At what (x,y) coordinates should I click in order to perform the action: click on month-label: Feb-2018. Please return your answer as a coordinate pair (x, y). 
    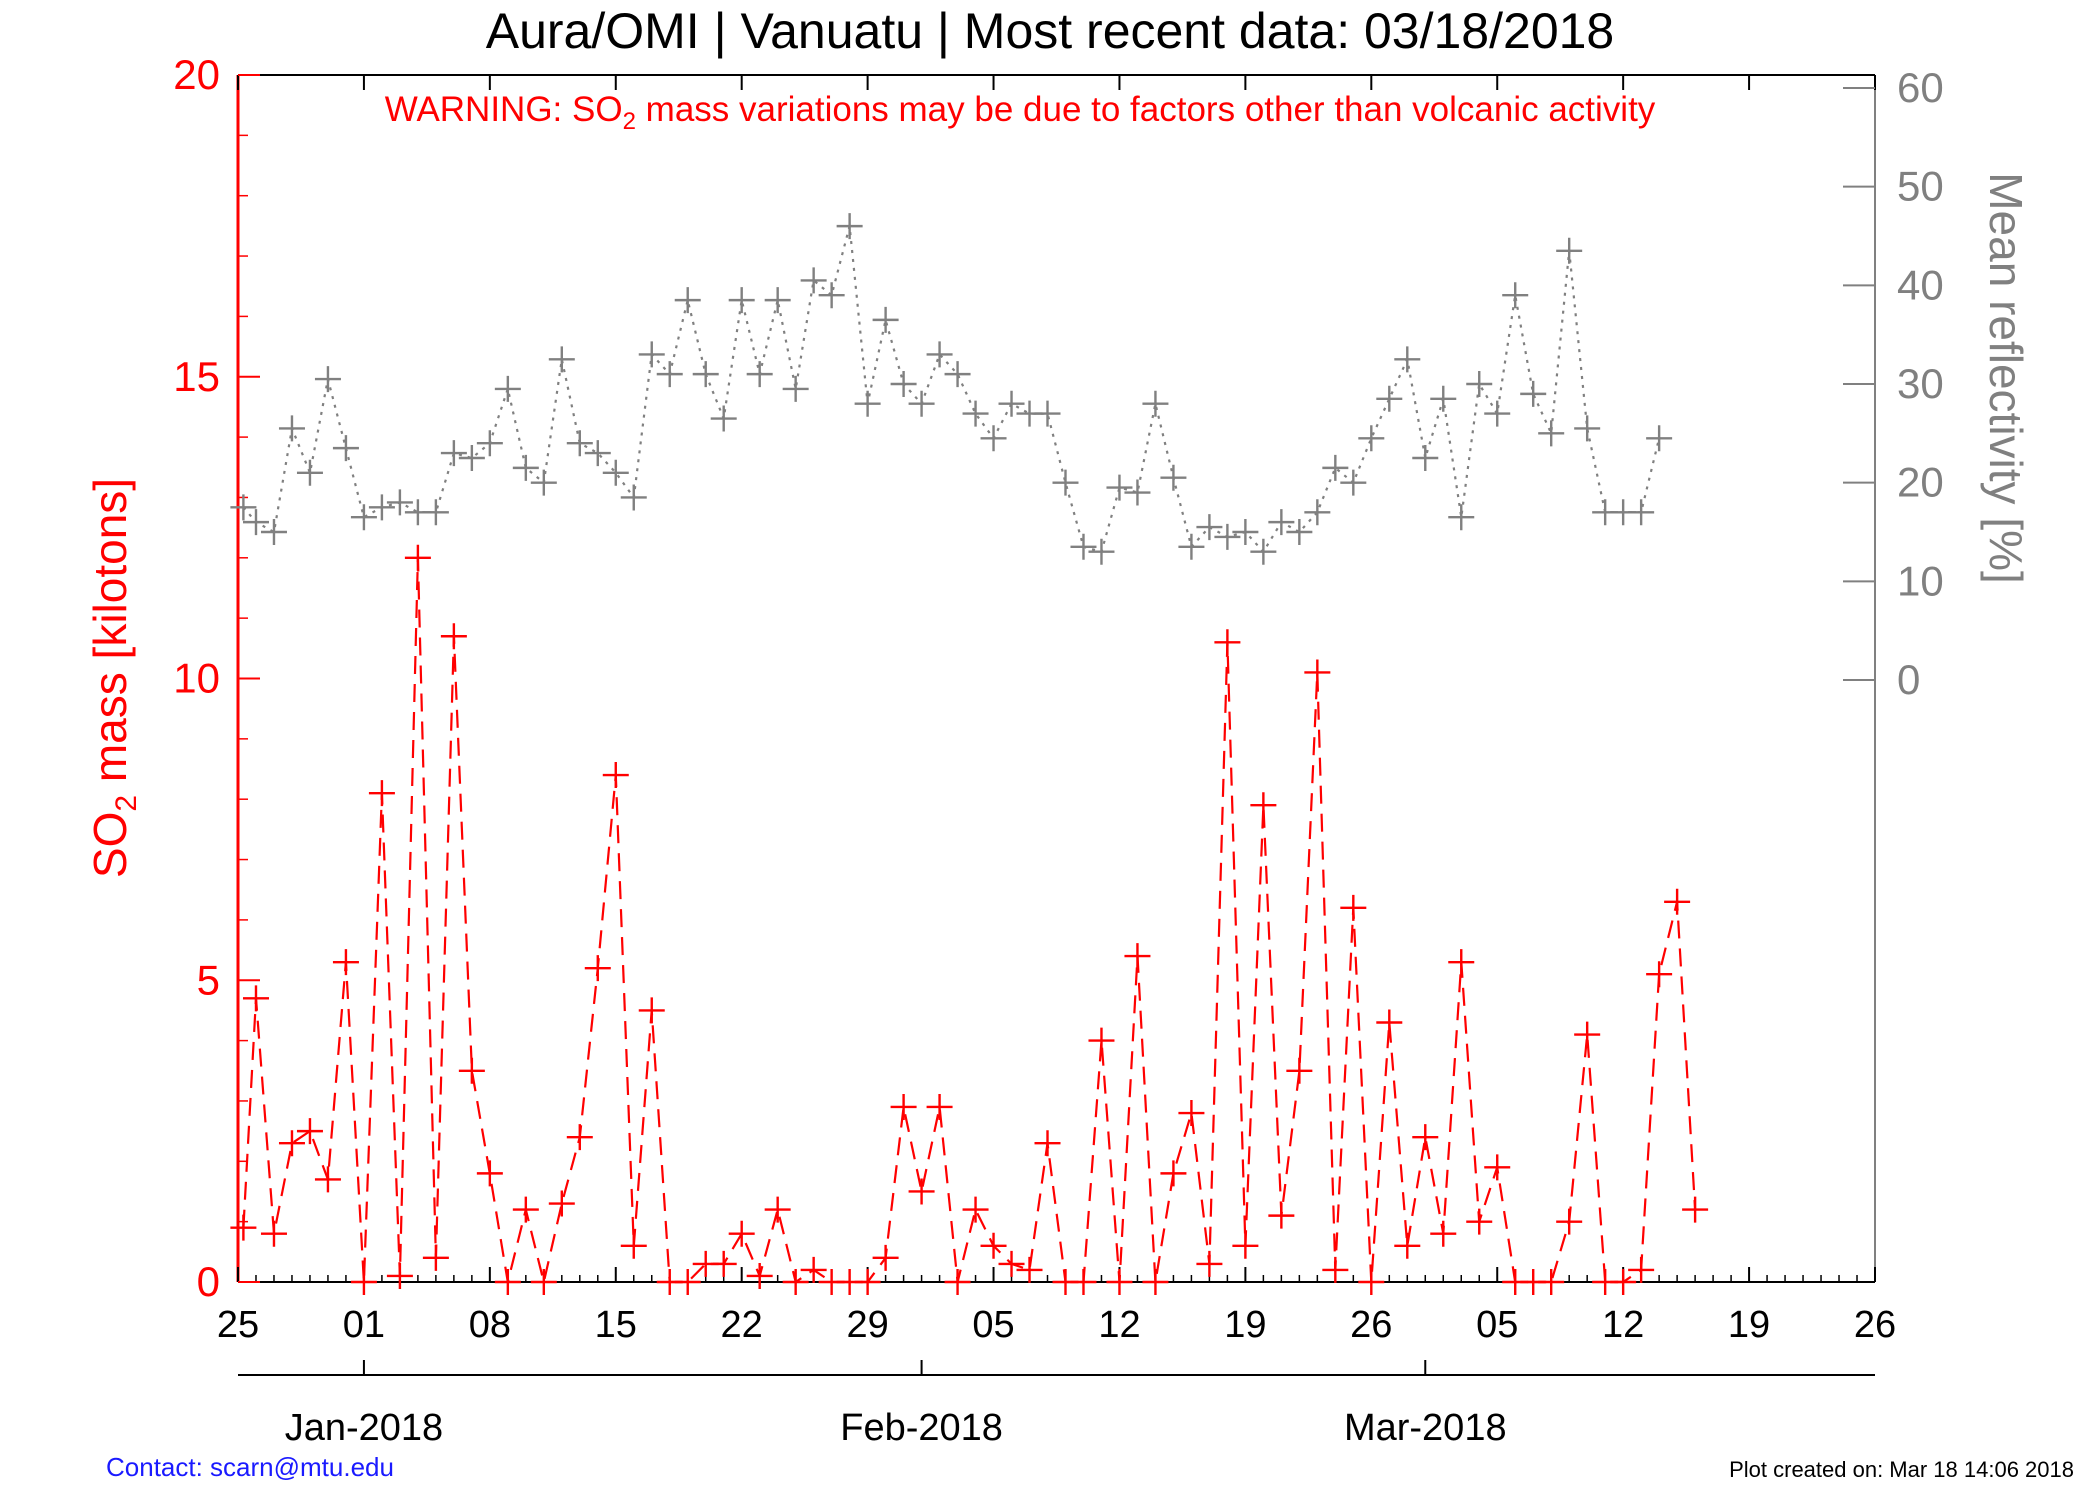
    Looking at the image, I should click on (921, 1428).